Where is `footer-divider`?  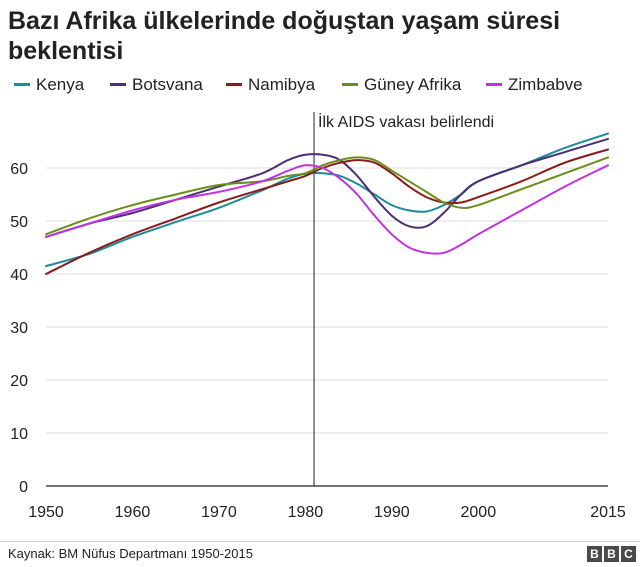 footer-divider is located at coordinates (320, 541).